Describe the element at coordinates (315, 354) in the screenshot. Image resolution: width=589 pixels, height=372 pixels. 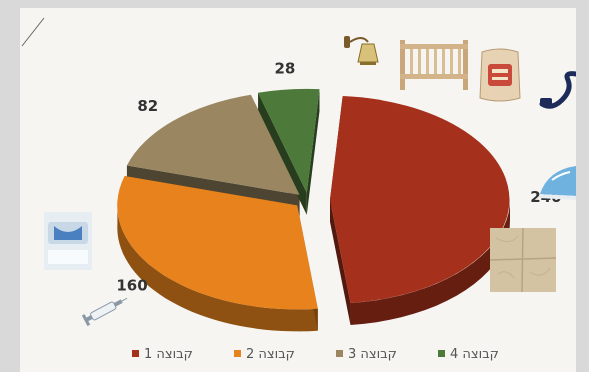
I see `legend: קבוצה 1 קבוצה 2 קבוצה 3 קבוצה 4` at that location.